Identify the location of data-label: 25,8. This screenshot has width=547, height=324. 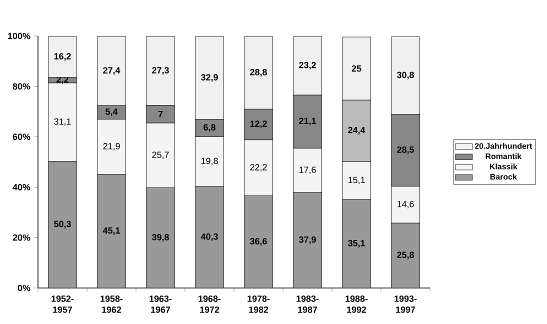
(405, 256).